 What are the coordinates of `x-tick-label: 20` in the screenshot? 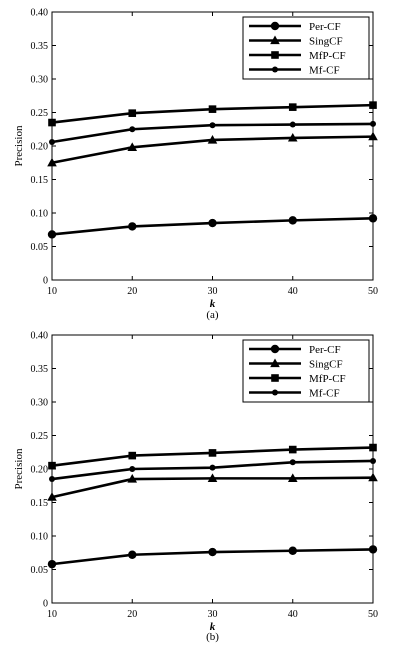 It's located at (132, 614).